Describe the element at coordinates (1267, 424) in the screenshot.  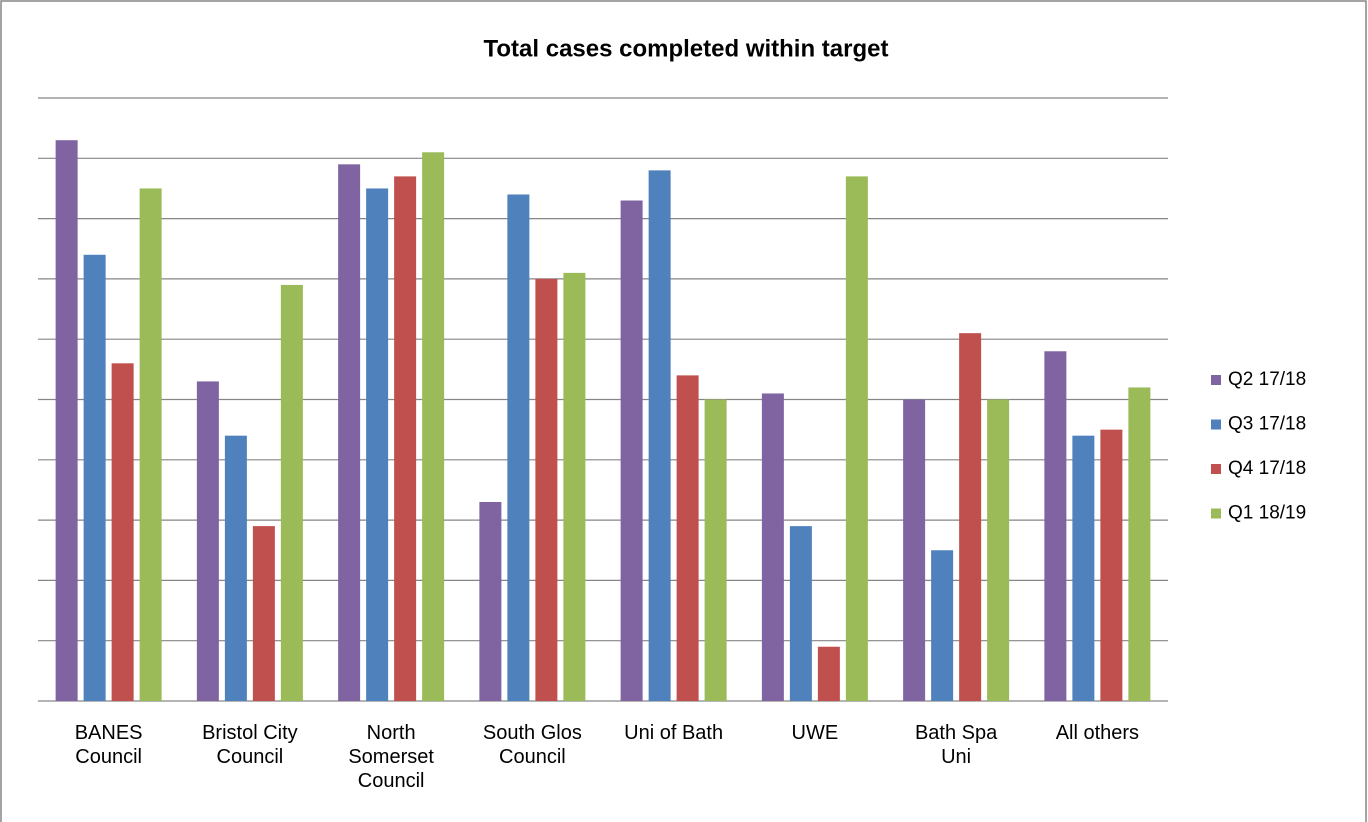
I see `legend-label: Q3 17/18` at that location.